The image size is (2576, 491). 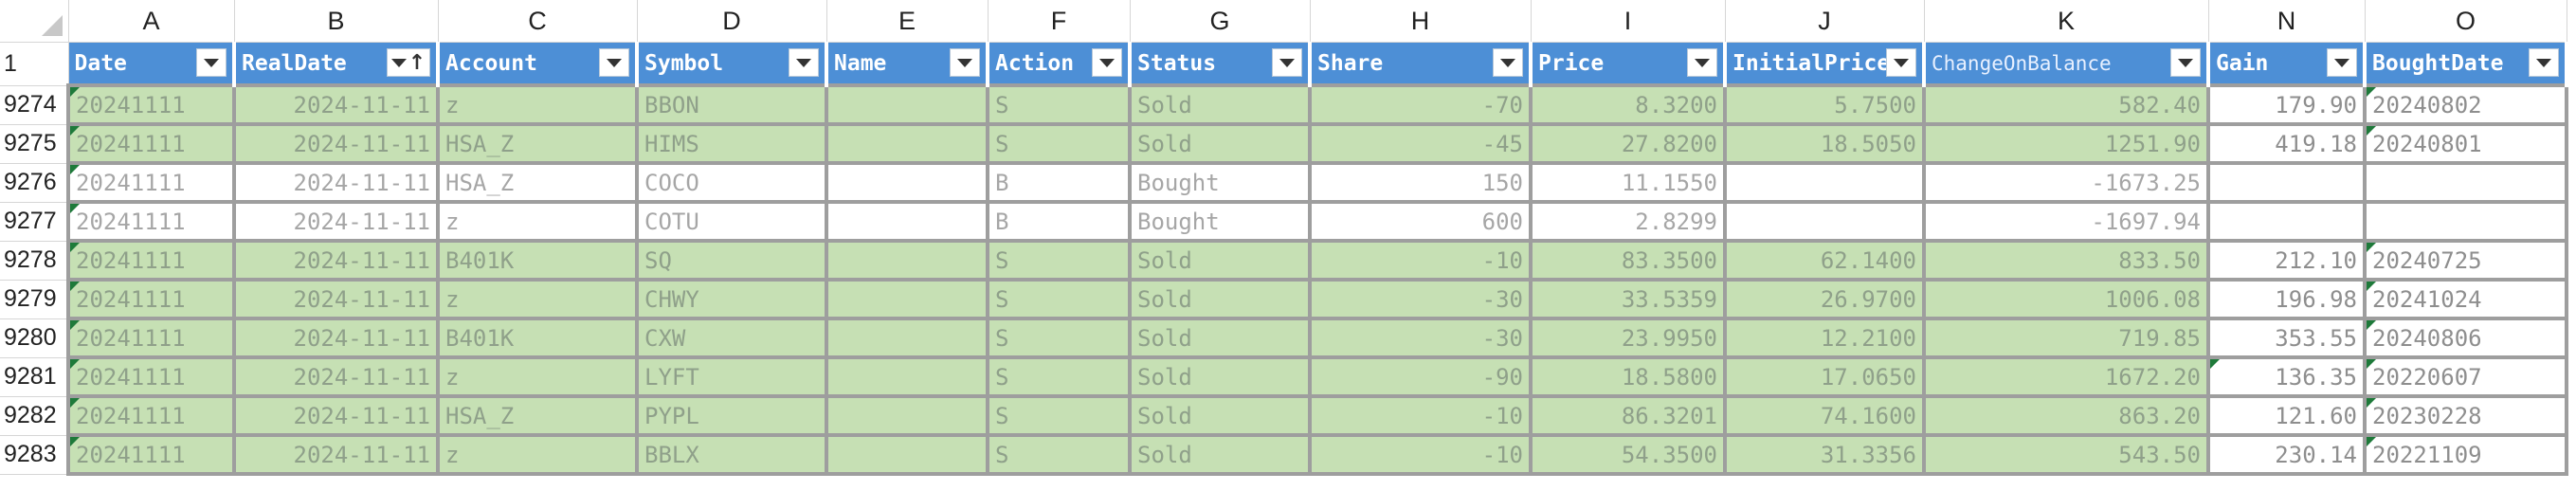 What do you see at coordinates (2465, 104) in the screenshot?
I see `cell-bought: 20240802` at bounding box center [2465, 104].